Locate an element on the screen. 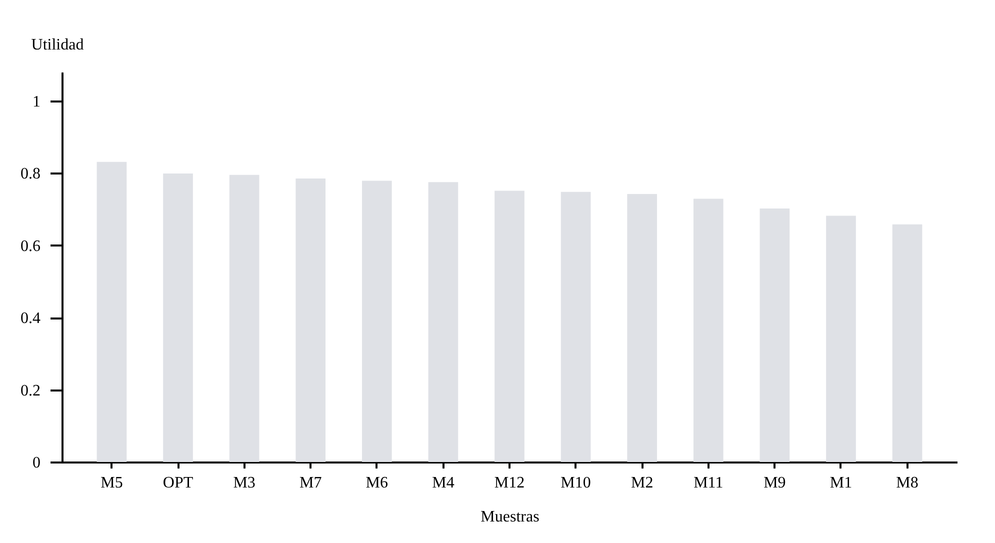  x-tick-label: M9 is located at coordinates (775, 483).